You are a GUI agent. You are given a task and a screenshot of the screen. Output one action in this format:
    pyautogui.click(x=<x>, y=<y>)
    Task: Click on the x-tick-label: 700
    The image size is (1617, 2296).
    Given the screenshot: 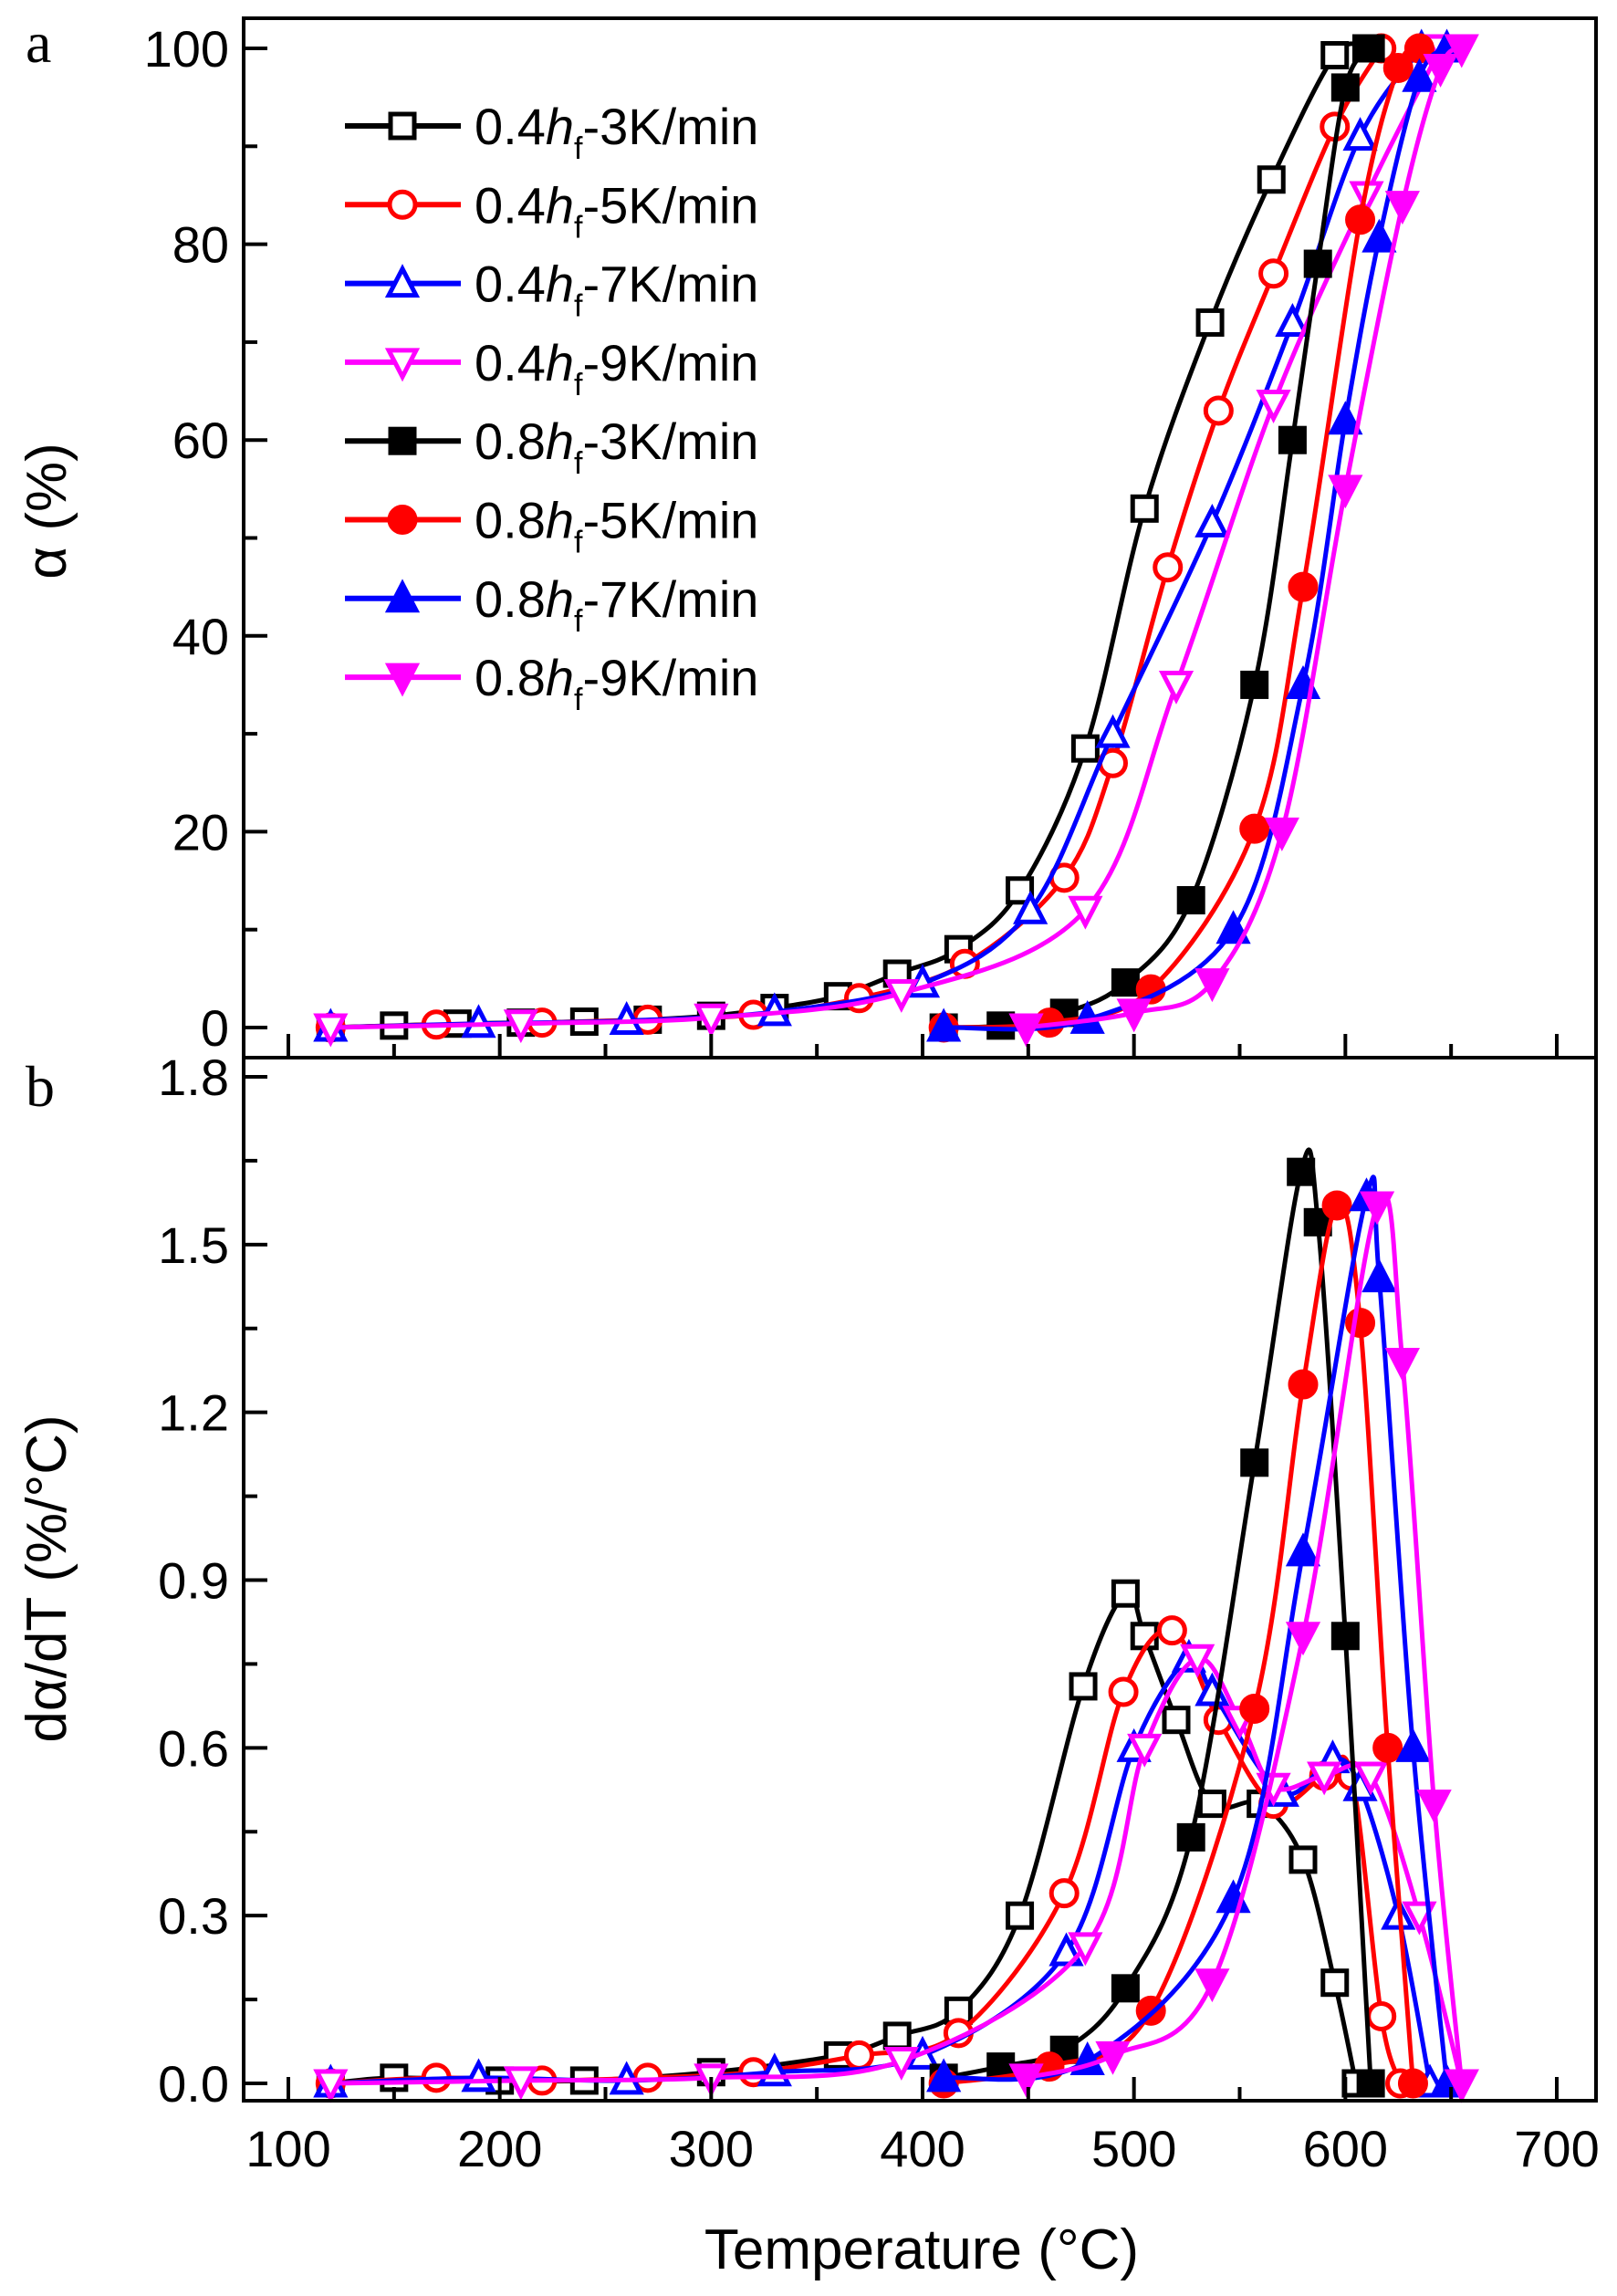 What is the action you would take?
    pyautogui.click(x=1556, y=2149)
    